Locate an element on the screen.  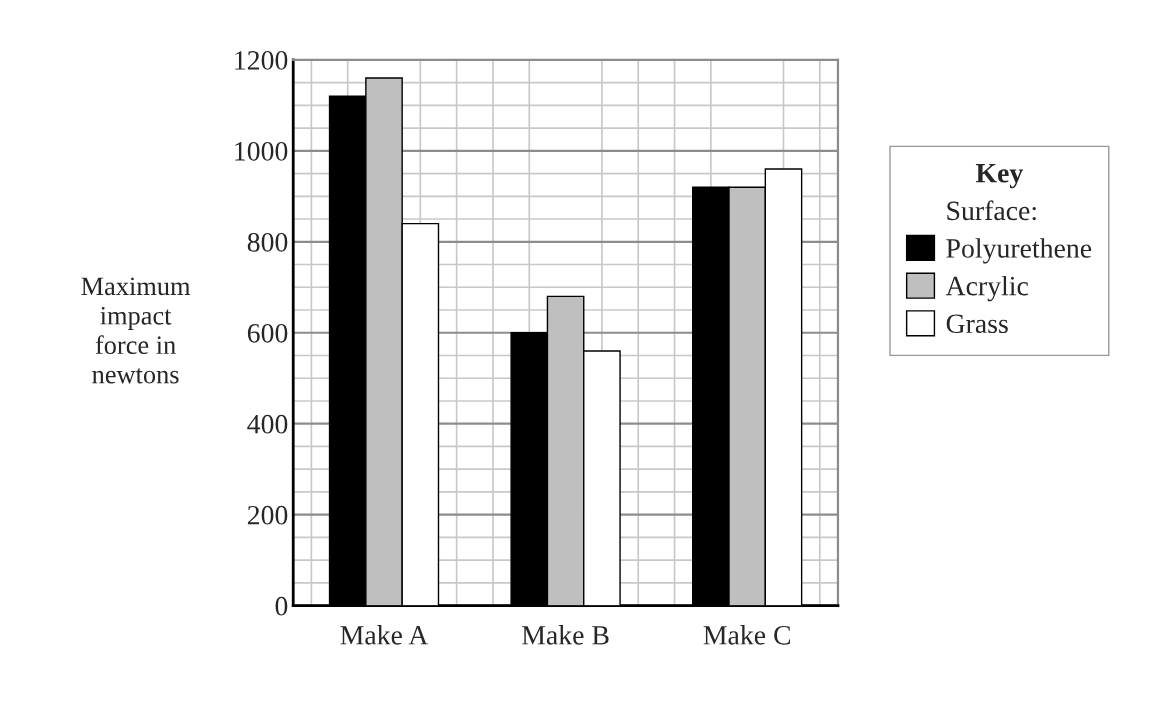
x-tick-label: Make C is located at coordinates (746, 635).